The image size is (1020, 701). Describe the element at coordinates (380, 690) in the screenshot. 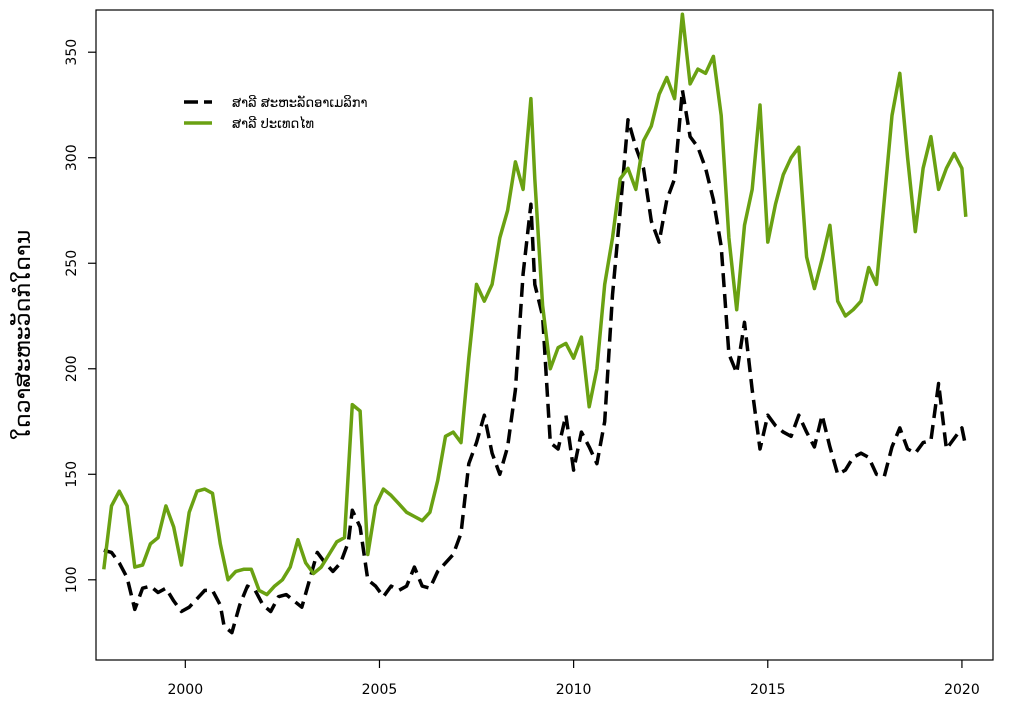

I see `x-tick-label: 2005` at that location.